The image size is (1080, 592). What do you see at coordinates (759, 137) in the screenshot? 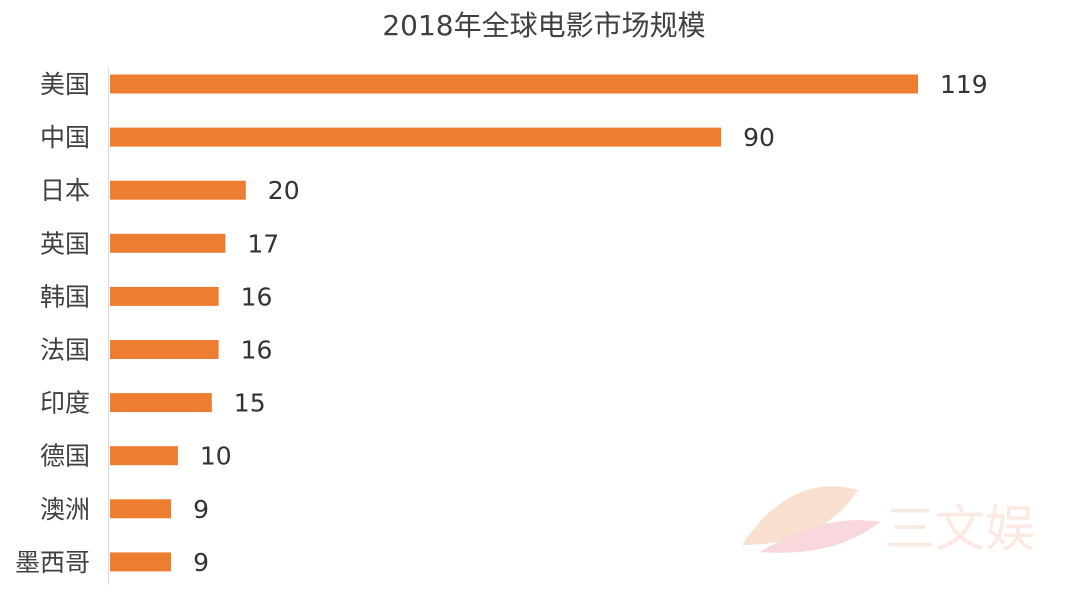
I see `data-label: 90` at bounding box center [759, 137].